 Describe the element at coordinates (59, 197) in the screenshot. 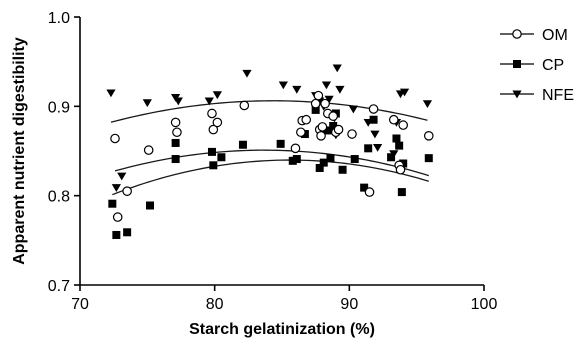

I see `y-tick-label: 0.8` at that location.